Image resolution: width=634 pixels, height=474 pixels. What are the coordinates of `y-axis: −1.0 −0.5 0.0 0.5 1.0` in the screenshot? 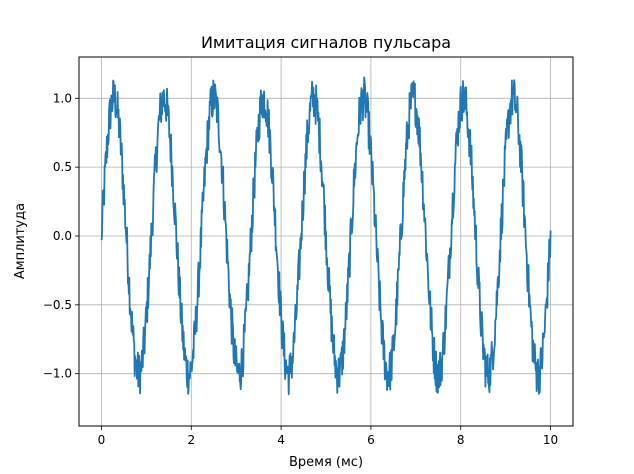 It's located at (61, 236).